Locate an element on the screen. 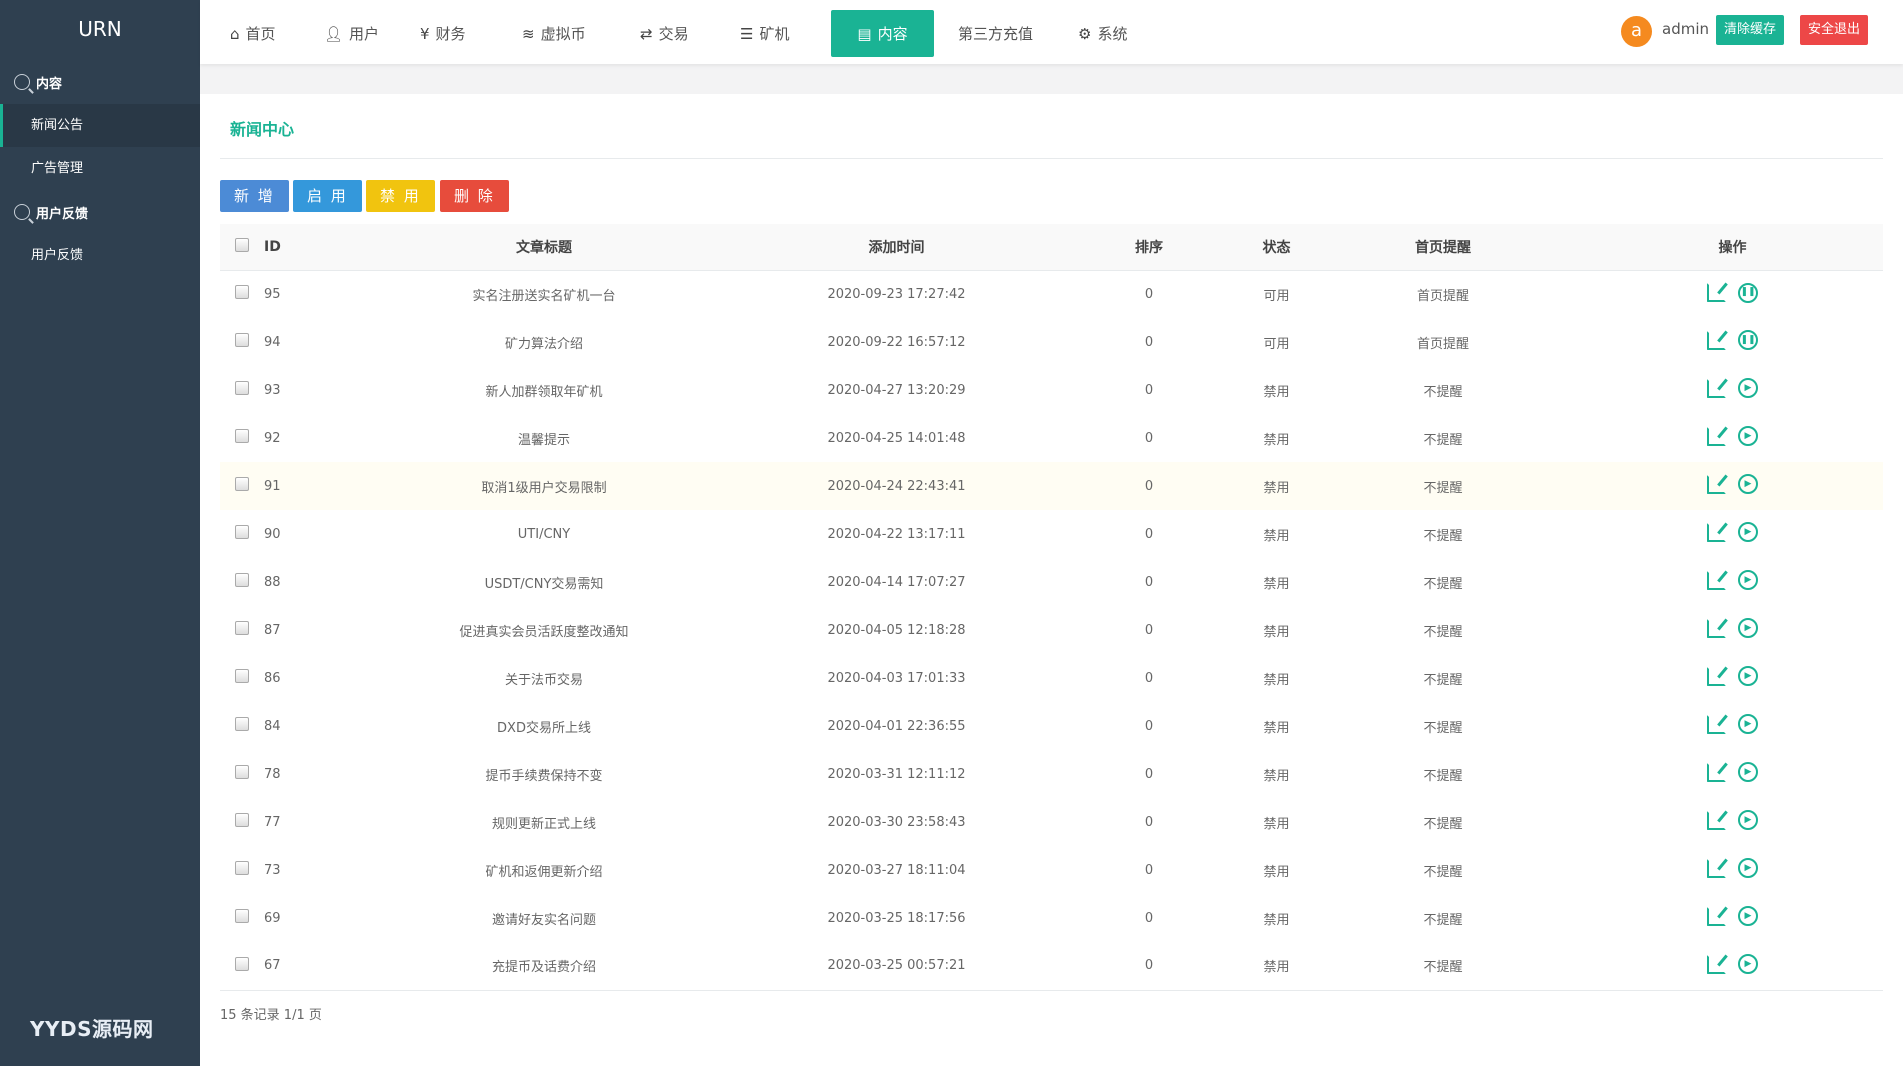 This screenshot has width=1903, height=1066. clear-cache-button: 清除缓存 is located at coordinates (1750, 30).